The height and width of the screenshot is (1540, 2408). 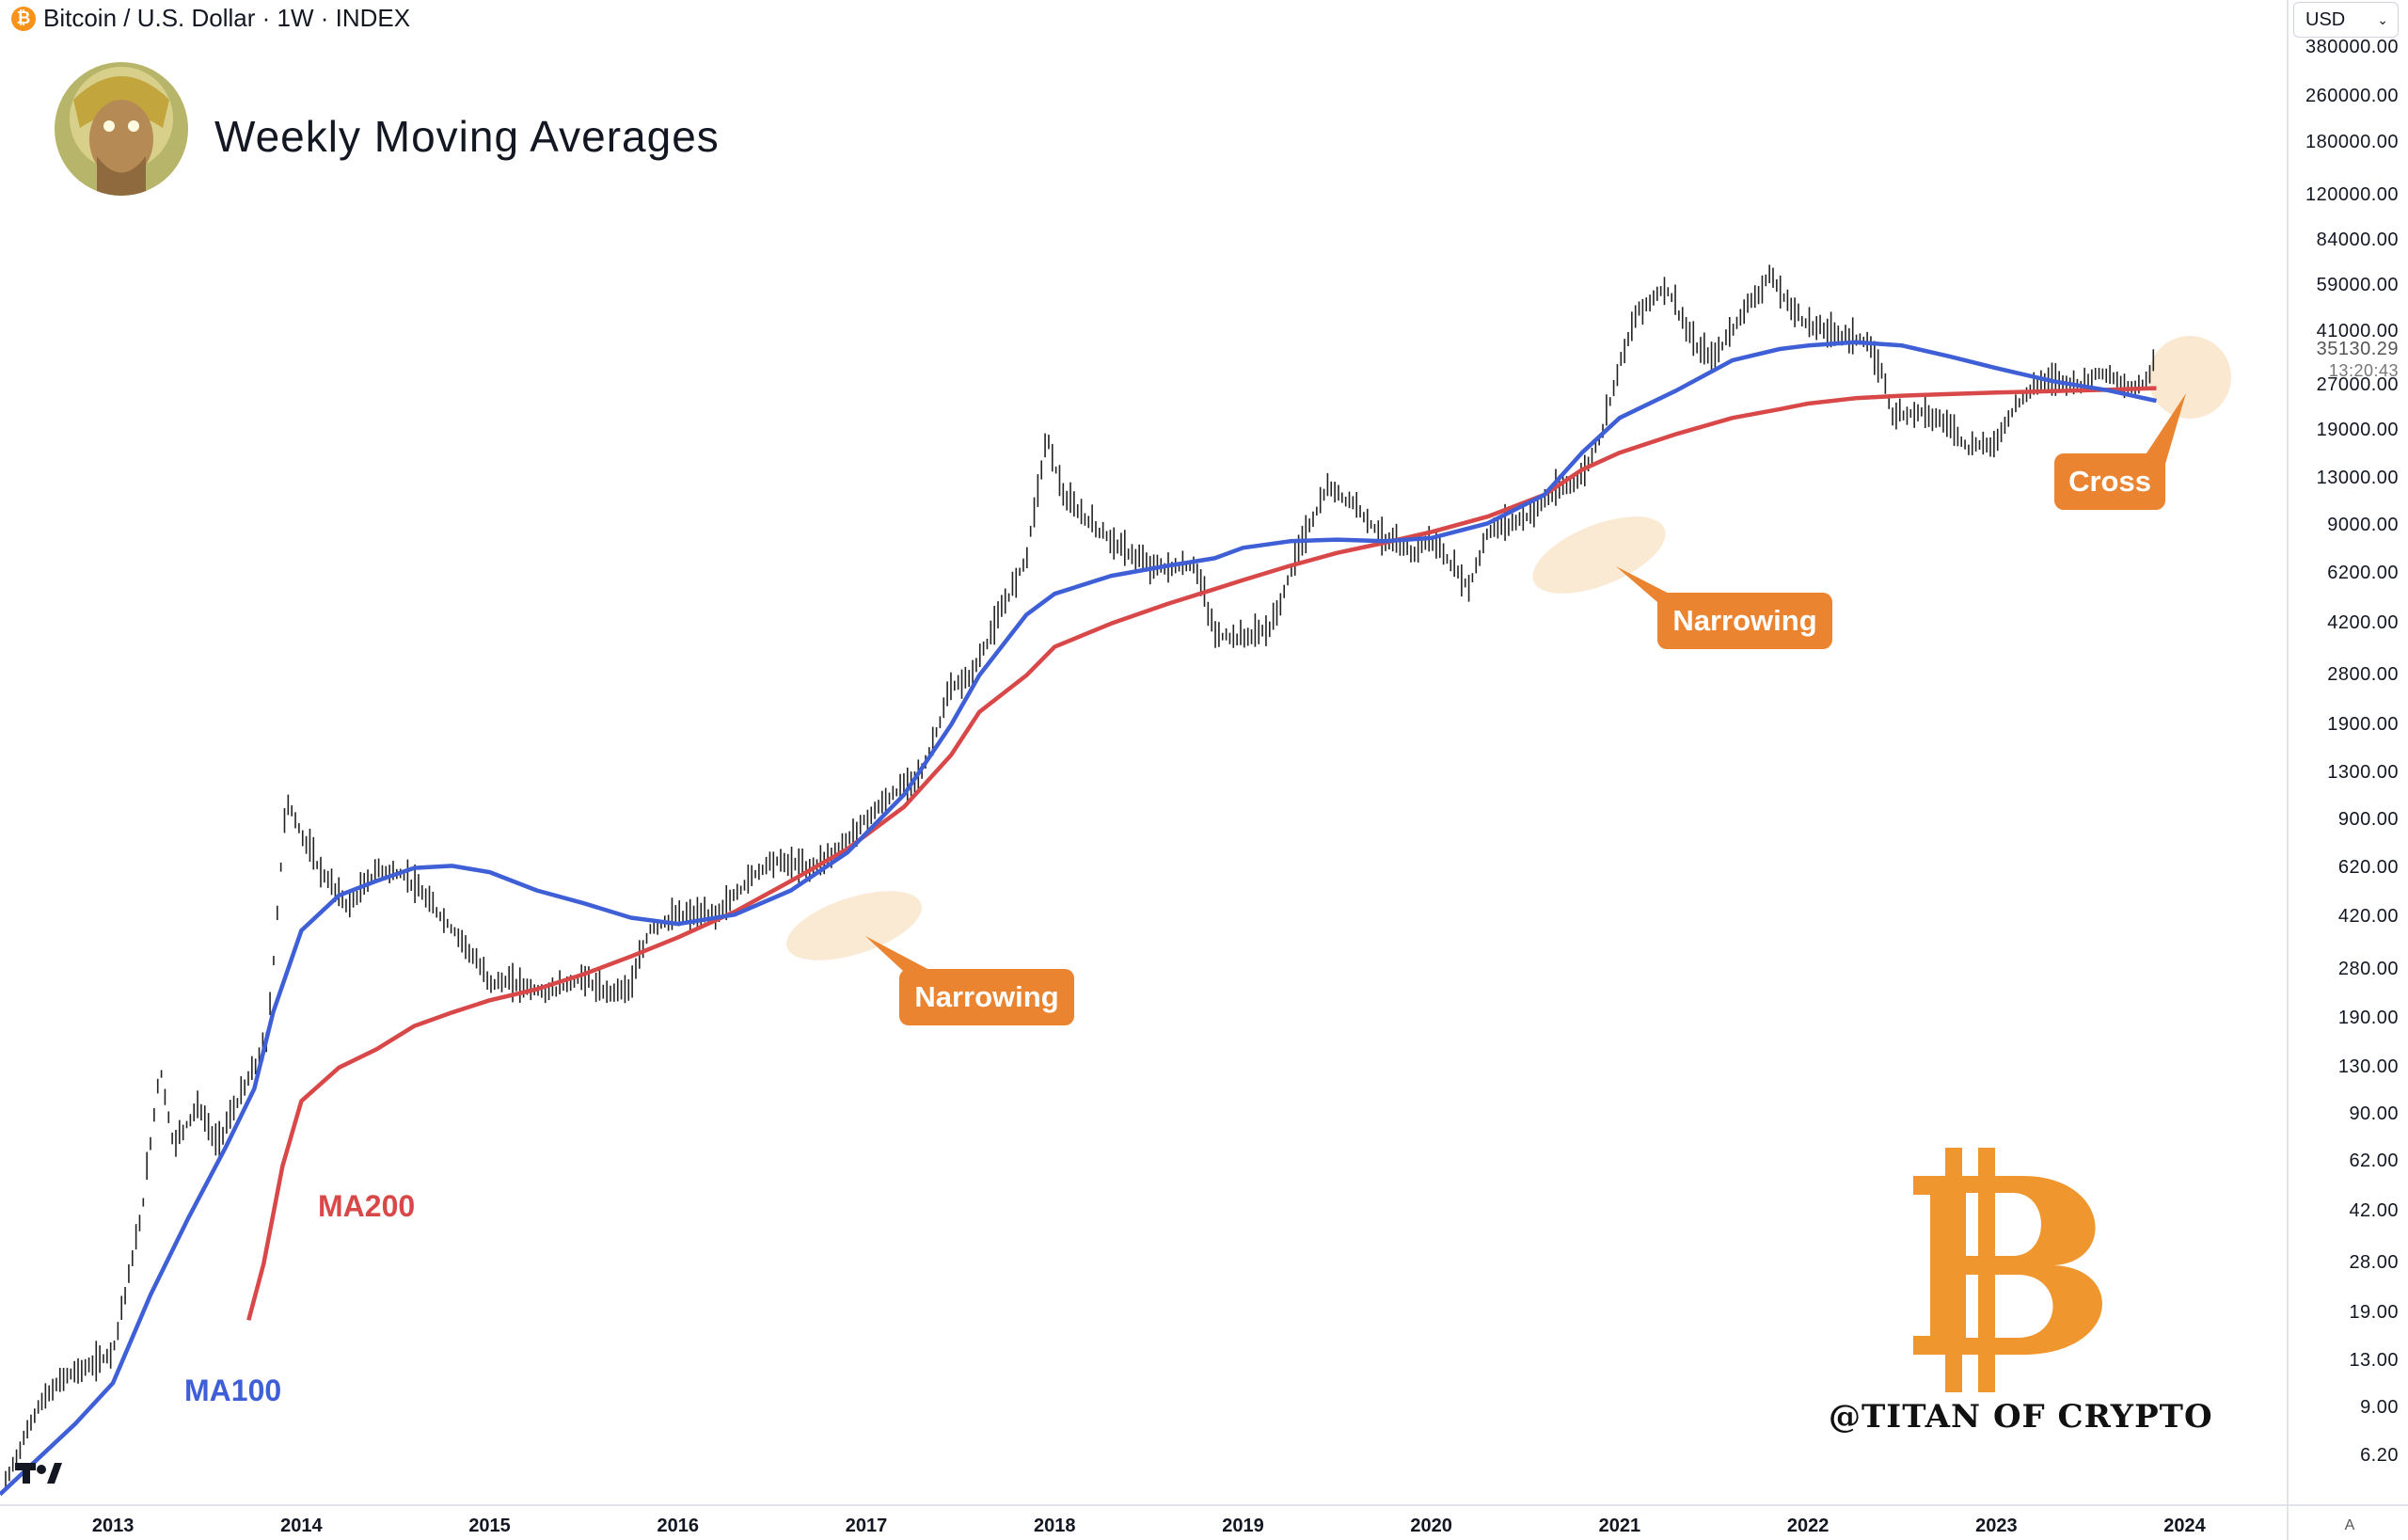 I want to click on price-tick-label: 6200.00, so click(x=2363, y=572).